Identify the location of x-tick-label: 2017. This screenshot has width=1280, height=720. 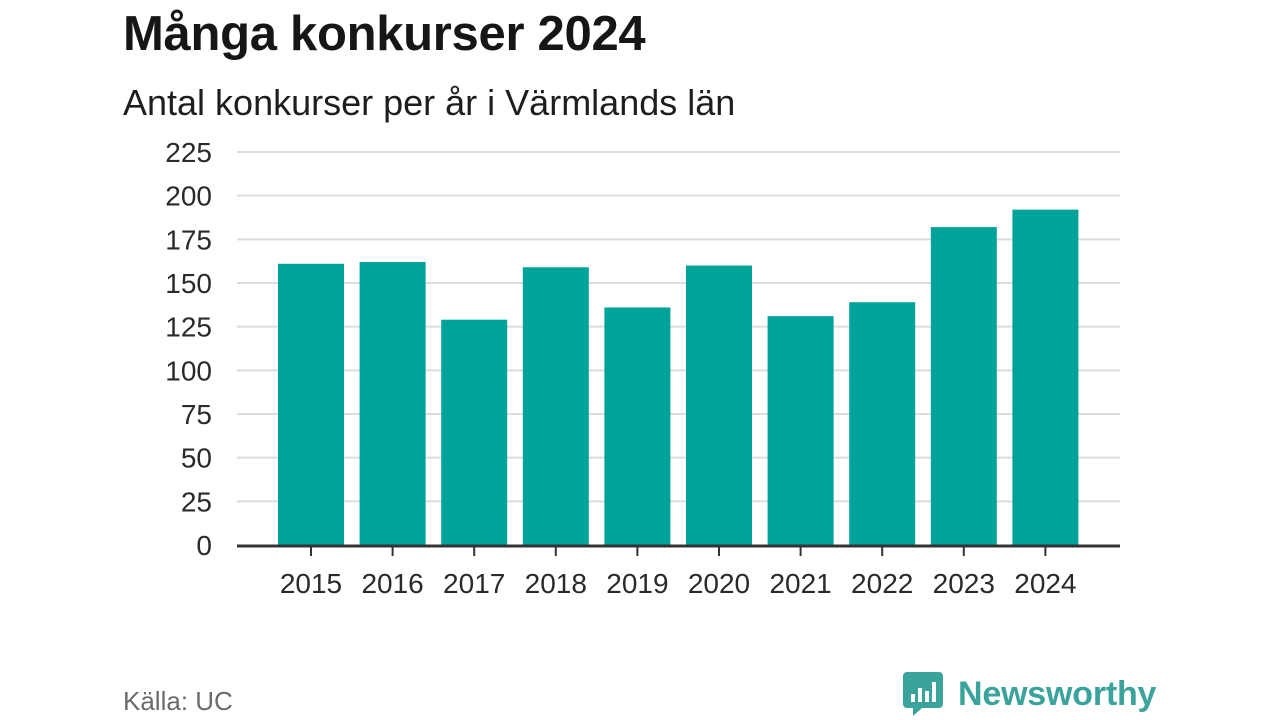
(474, 583).